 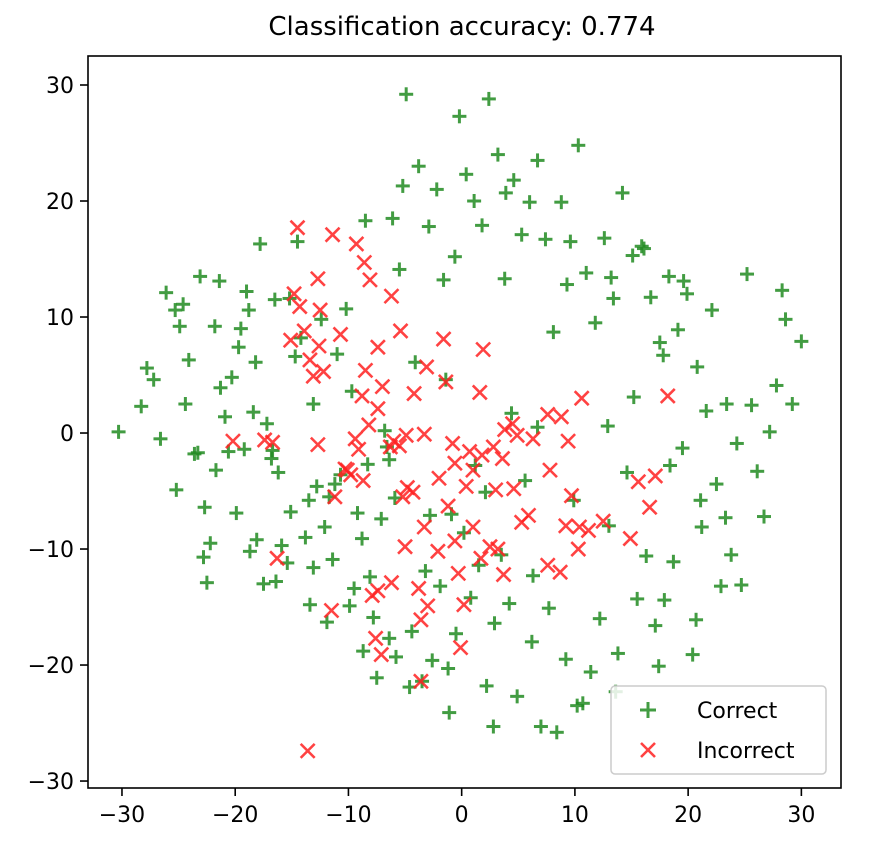 What do you see at coordinates (122, 815) in the screenshot?
I see `x-tick-label: −30` at bounding box center [122, 815].